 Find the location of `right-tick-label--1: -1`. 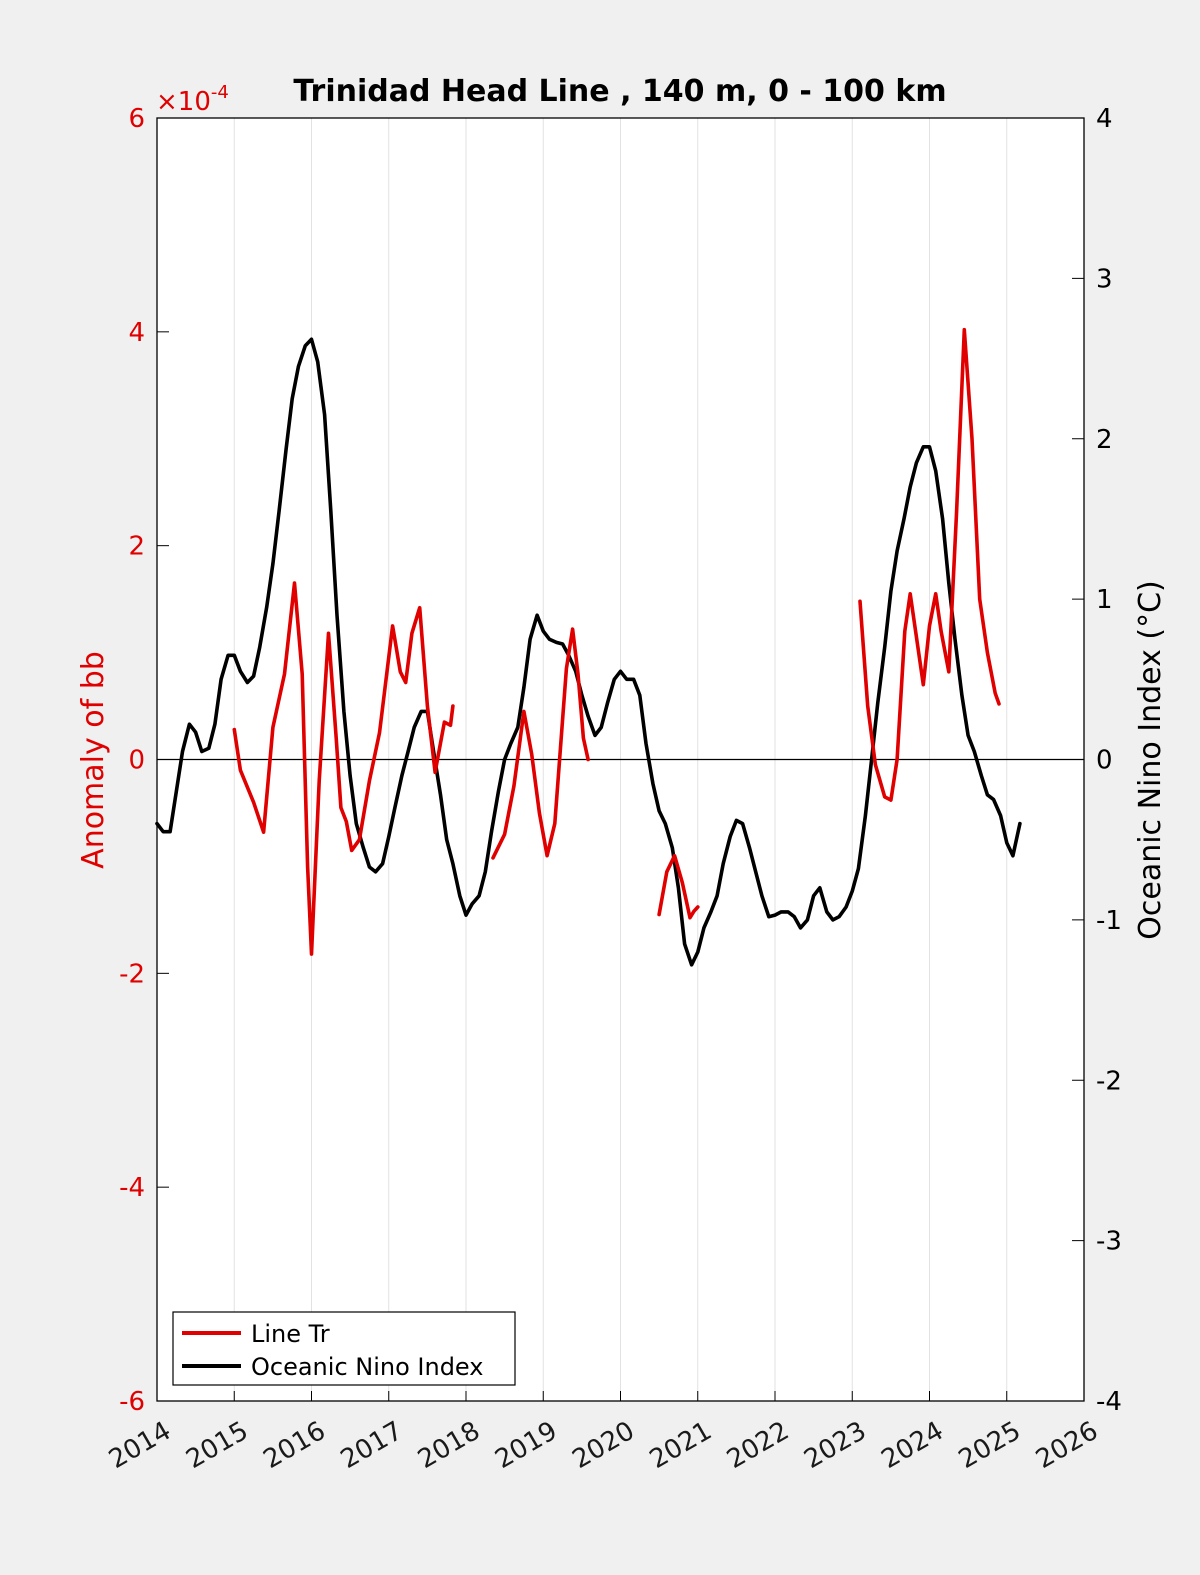

right-tick-label--1: -1 is located at coordinates (1109, 921).